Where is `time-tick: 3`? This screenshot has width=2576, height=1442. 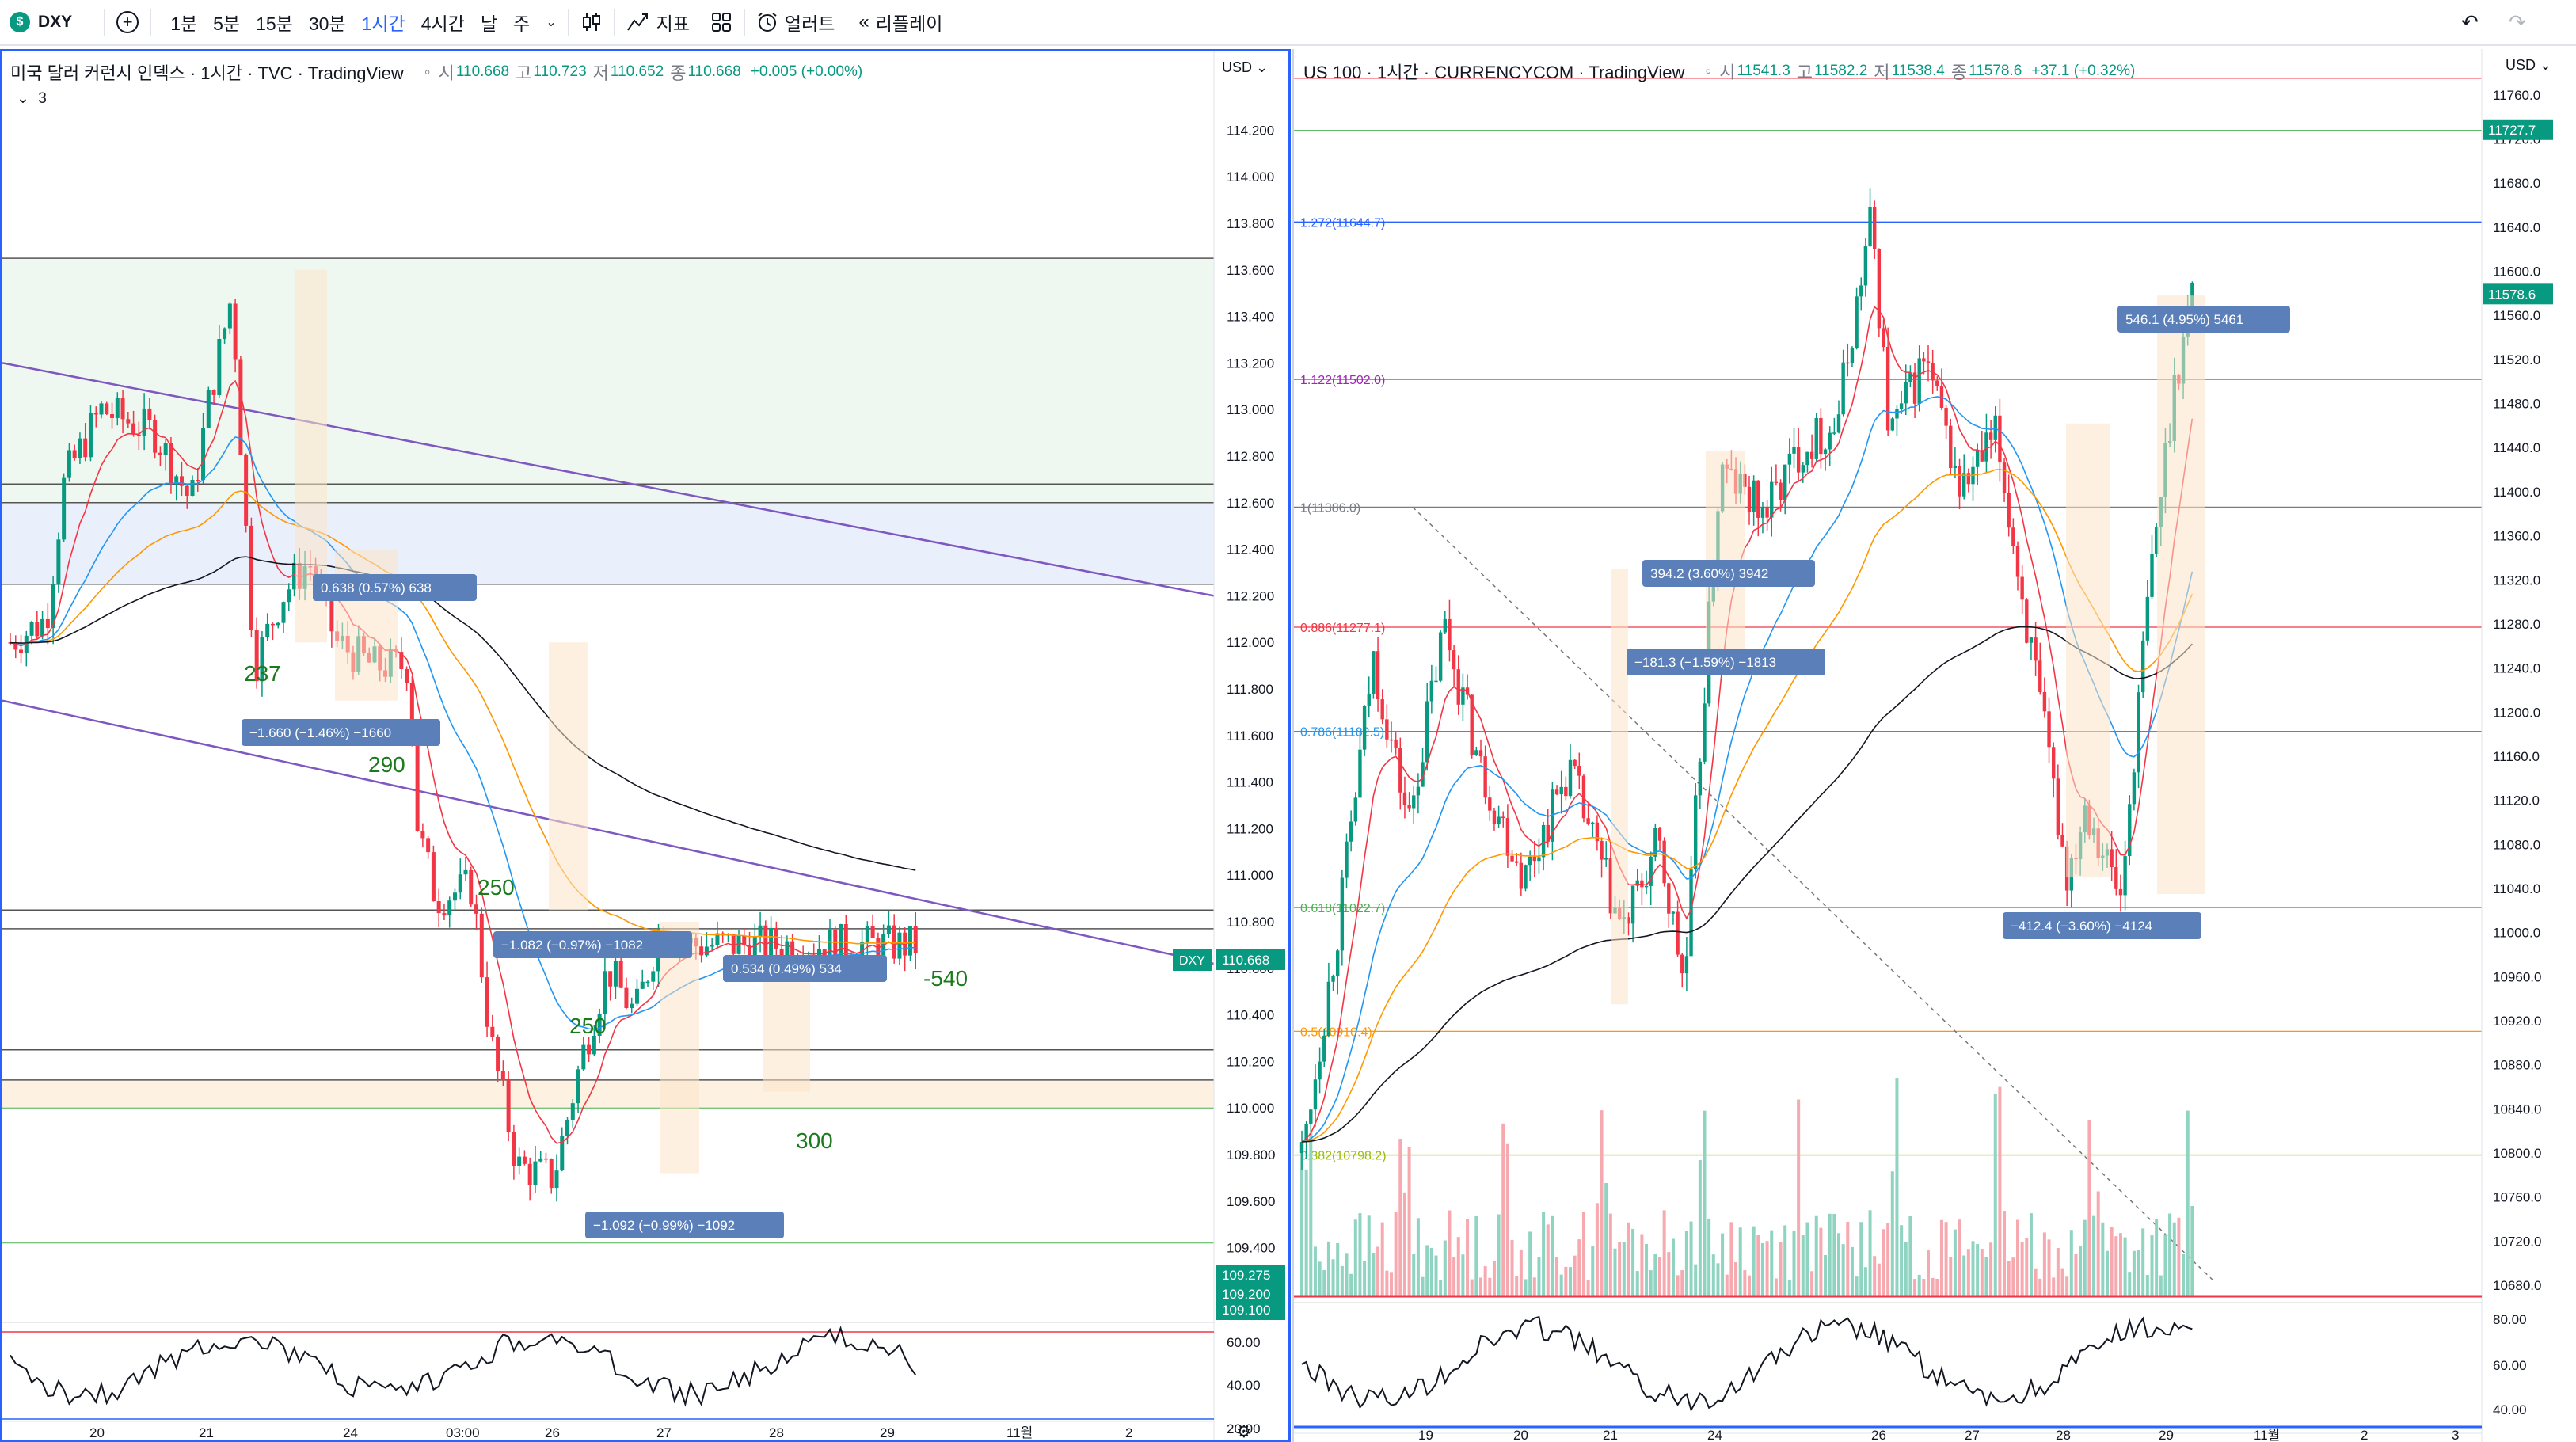 time-tick: 3 is located at coordinates (2455, 1435).